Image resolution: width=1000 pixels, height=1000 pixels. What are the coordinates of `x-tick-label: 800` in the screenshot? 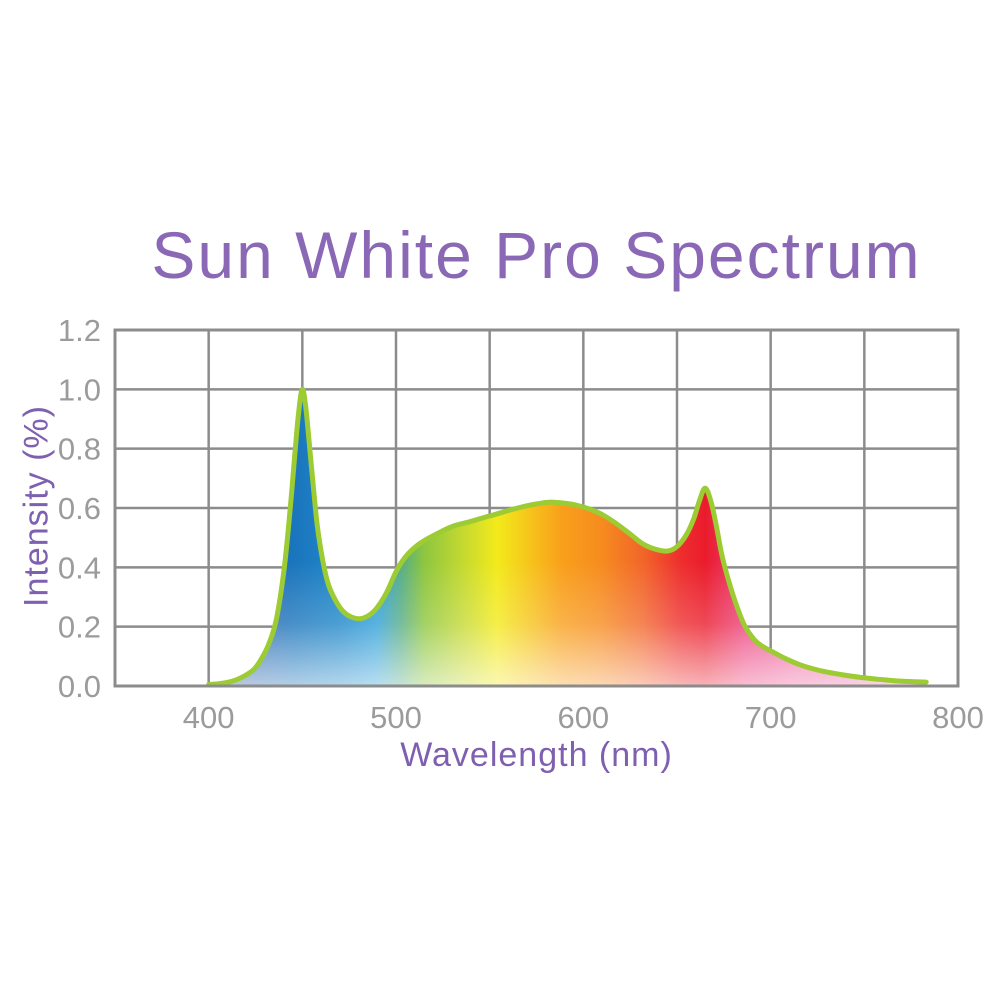 It's located at (958, 717).